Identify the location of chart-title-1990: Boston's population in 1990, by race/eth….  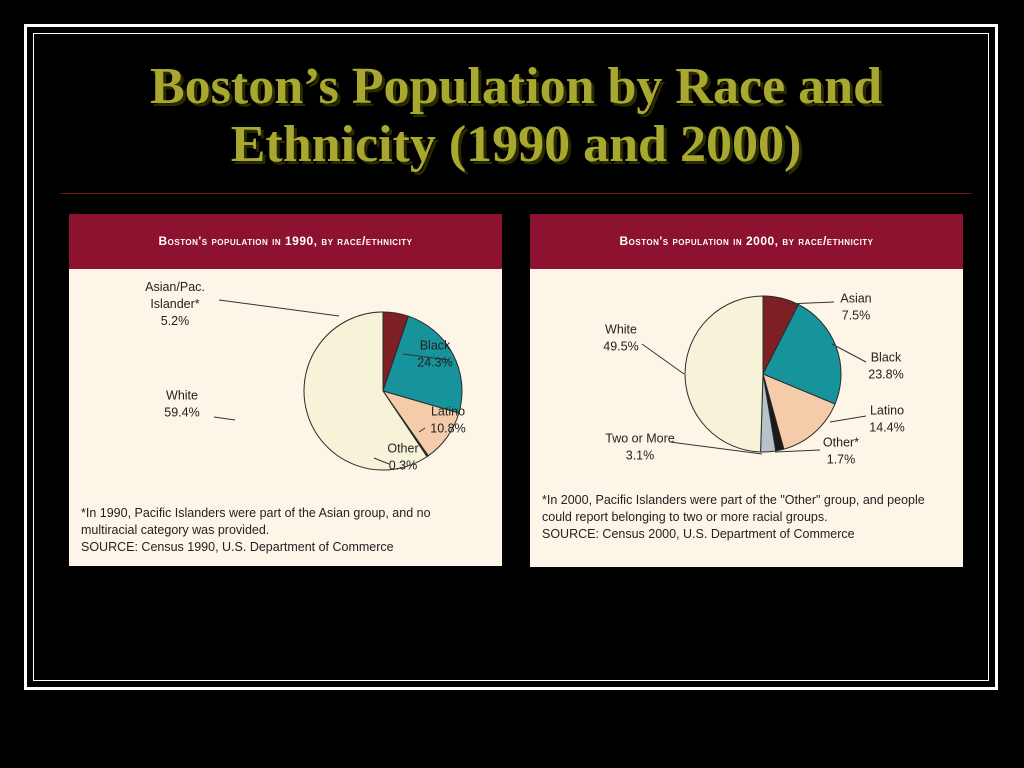
(285, 241).